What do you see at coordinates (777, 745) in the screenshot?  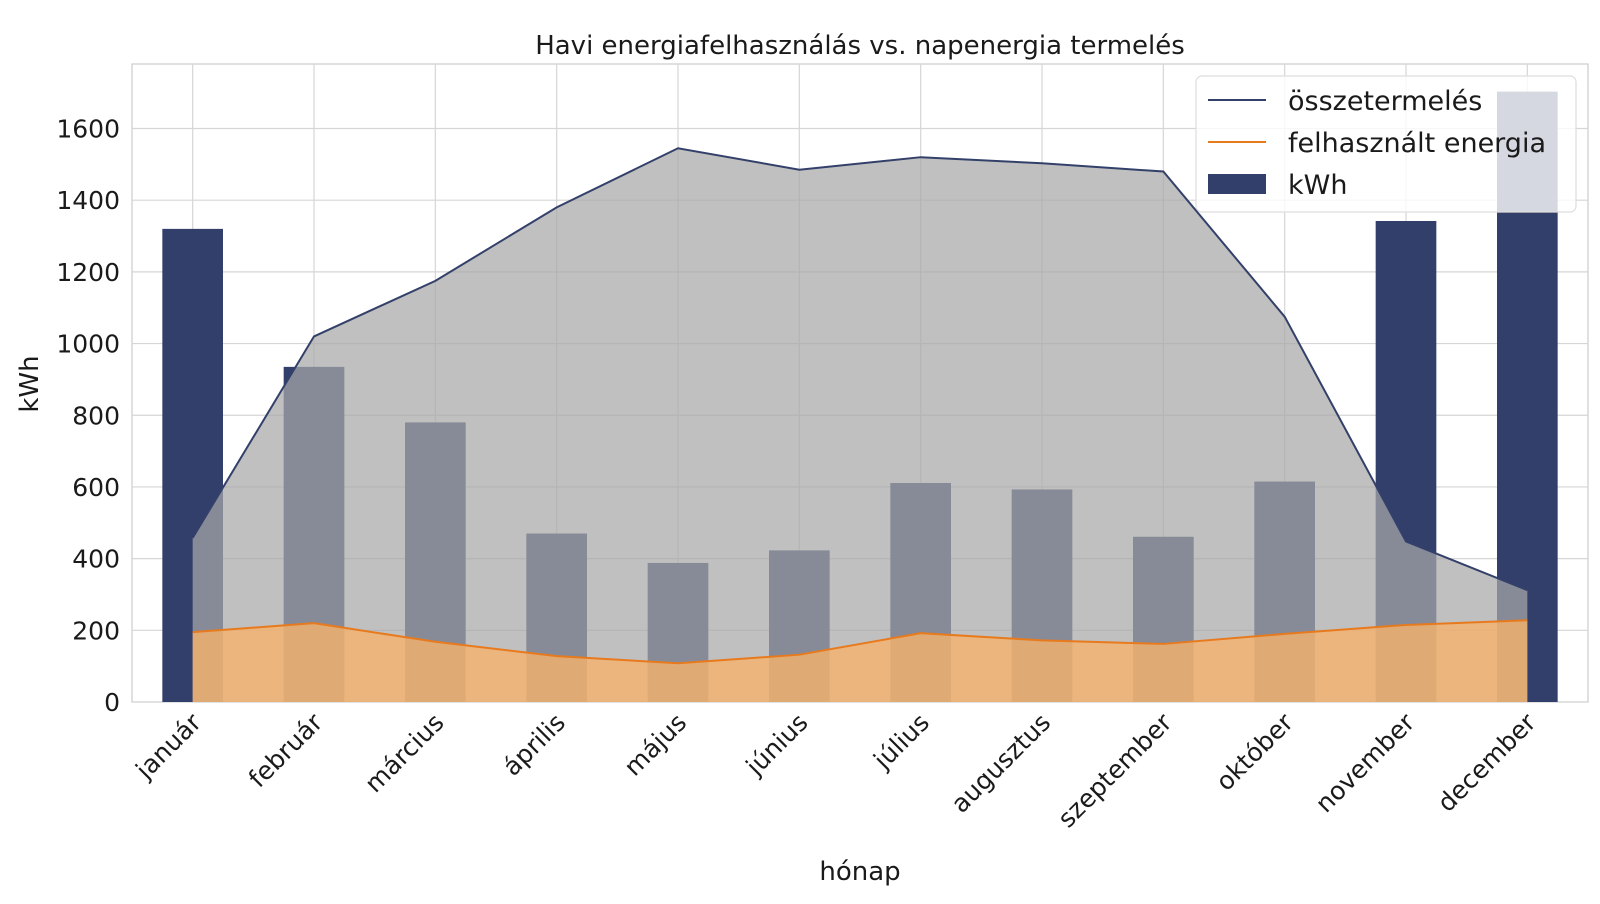 I see `x-tick-label: június` at bounding box center [777, 745].